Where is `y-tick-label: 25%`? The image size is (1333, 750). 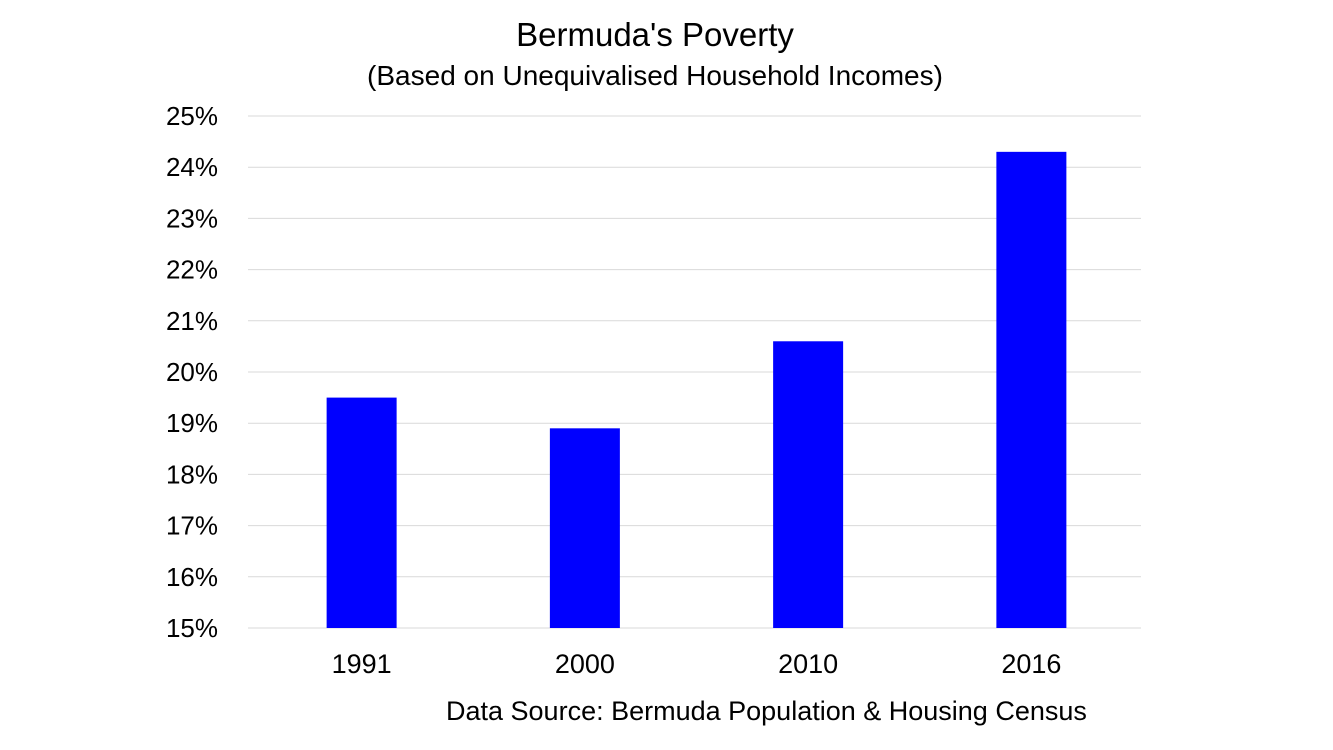
y-tick-label: 25% is located at coordinates (192, 116).